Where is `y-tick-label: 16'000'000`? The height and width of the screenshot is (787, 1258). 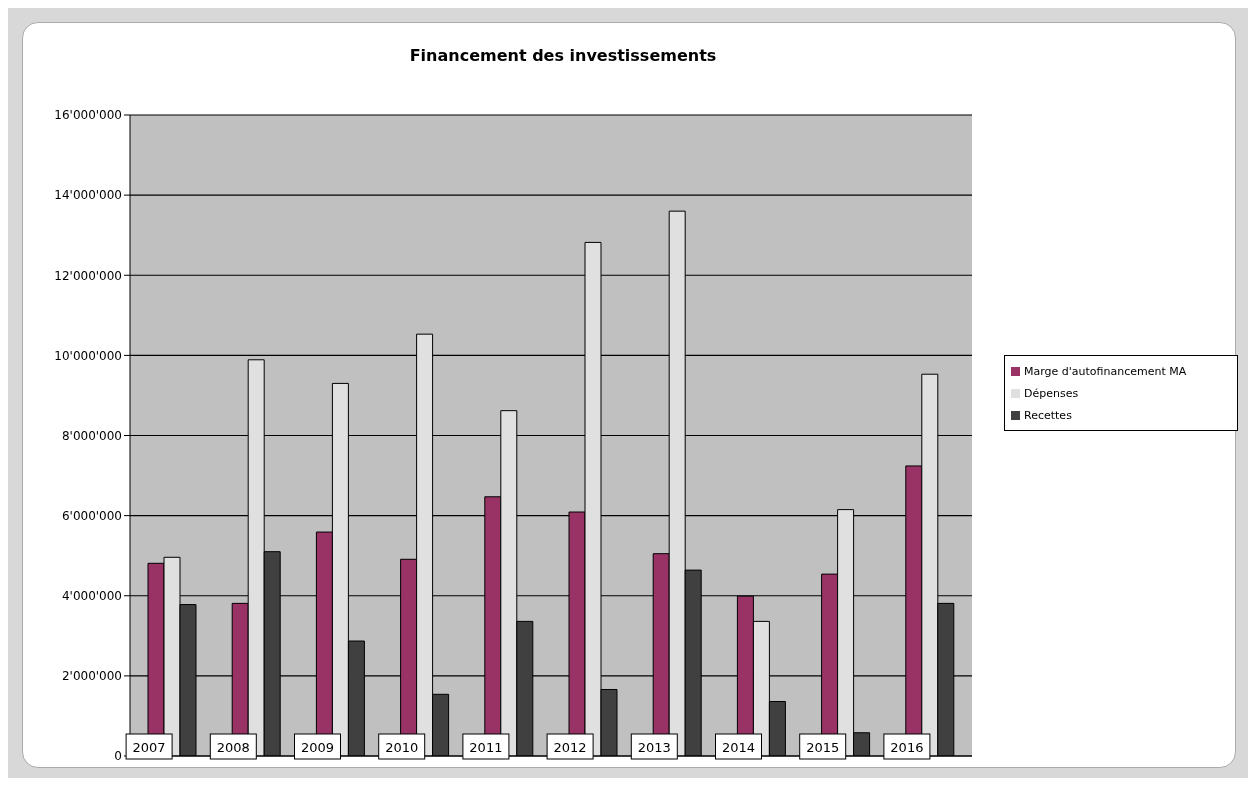 y-tick-label: 16'000'000 is located at coordinates (88, 115).